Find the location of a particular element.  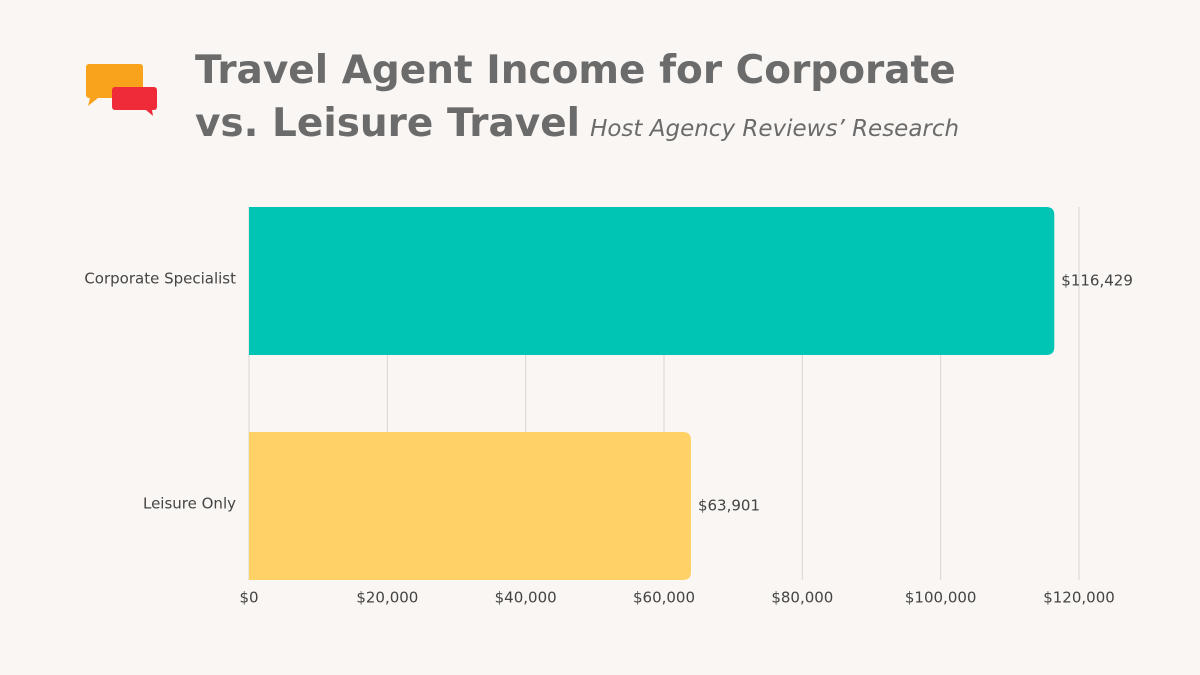

x-tick-label: $60,000 is located at coordinates (664, 598).